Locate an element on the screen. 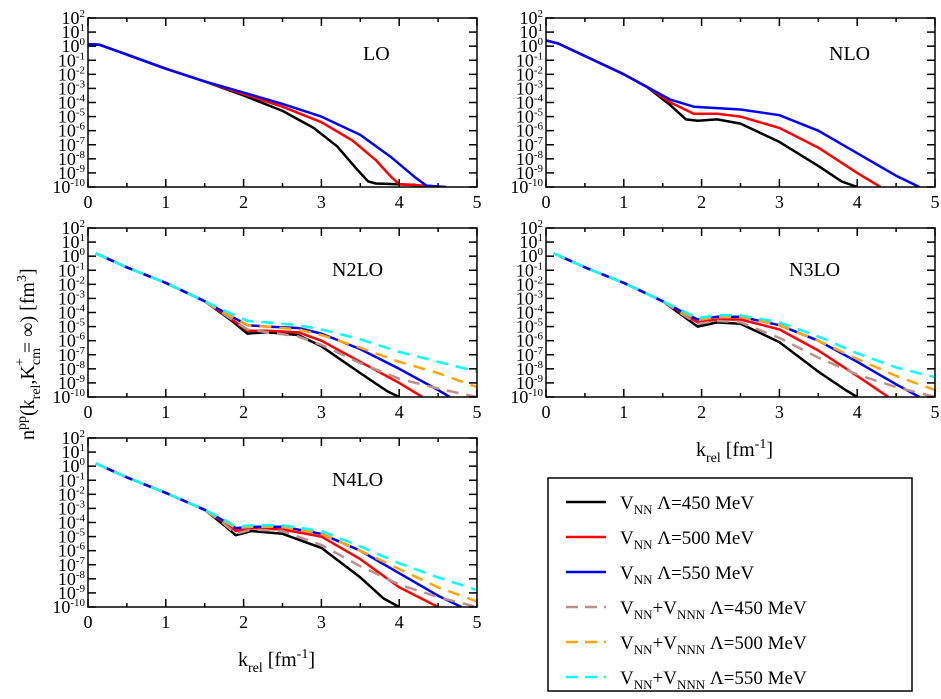 The width and height of the screenshot is (941, 699). panel-label: NLO is located at coordinates (849, 54).